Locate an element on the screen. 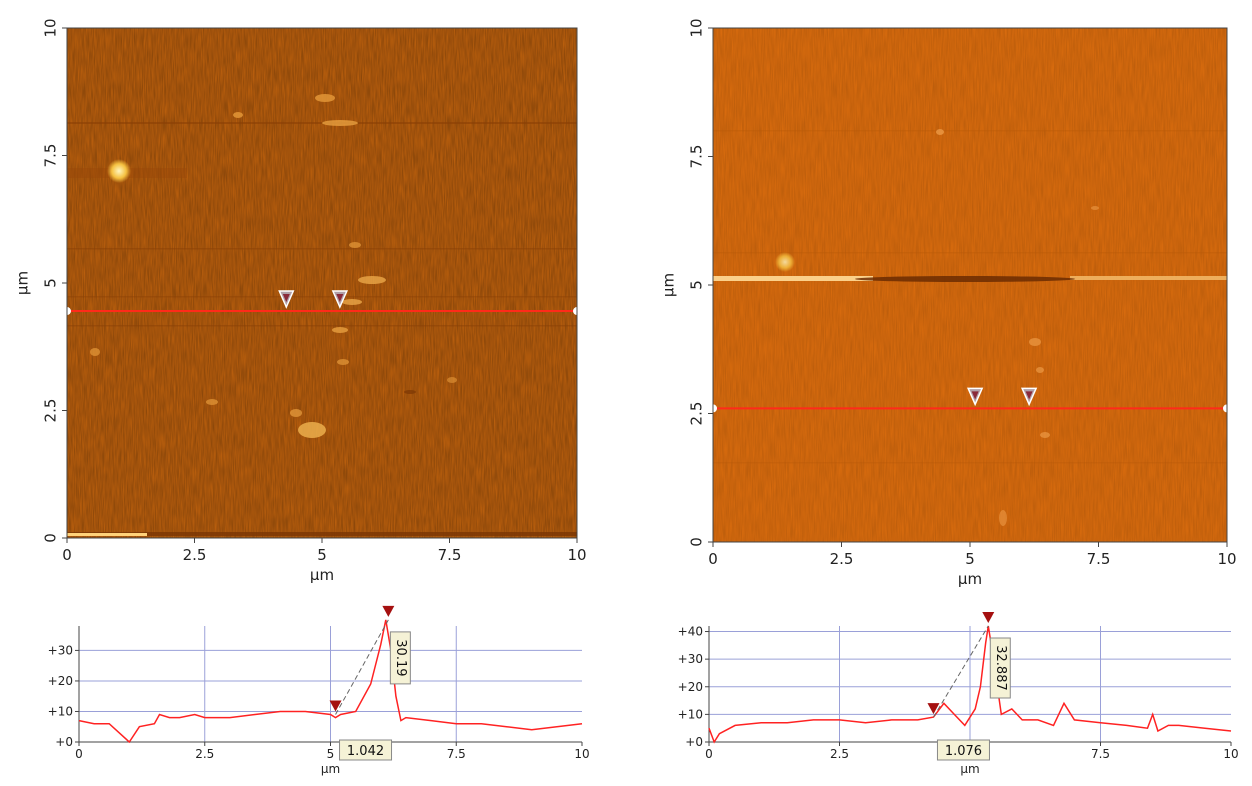 This screenshot has width=1252, height=786. right-image-cursor-markers is located at coordinates (1002, 397).